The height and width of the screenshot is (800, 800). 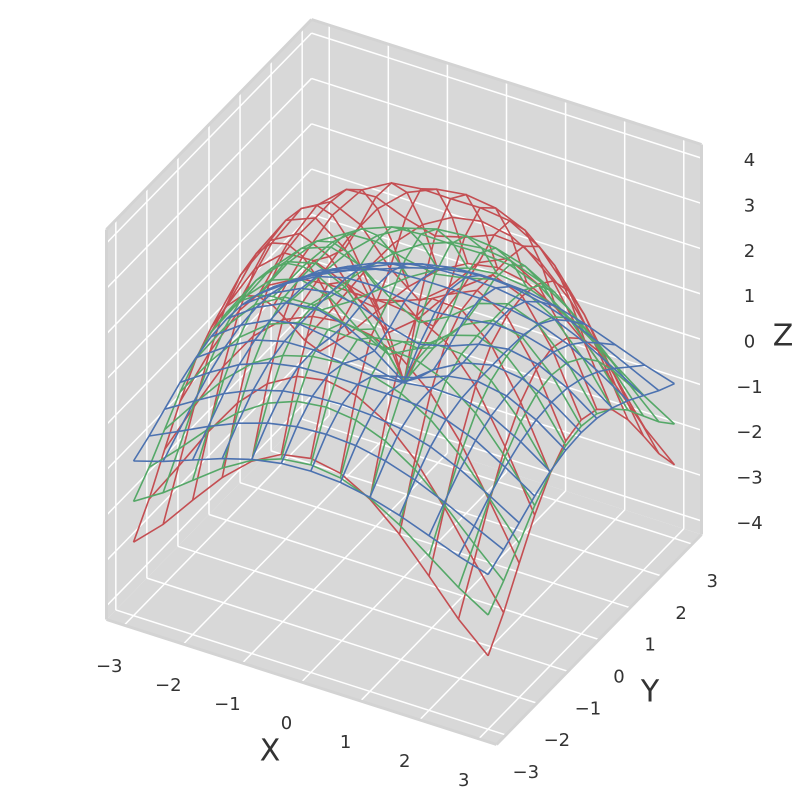 I want to click on y-axis-label: Y, so click(x=650, y=692).